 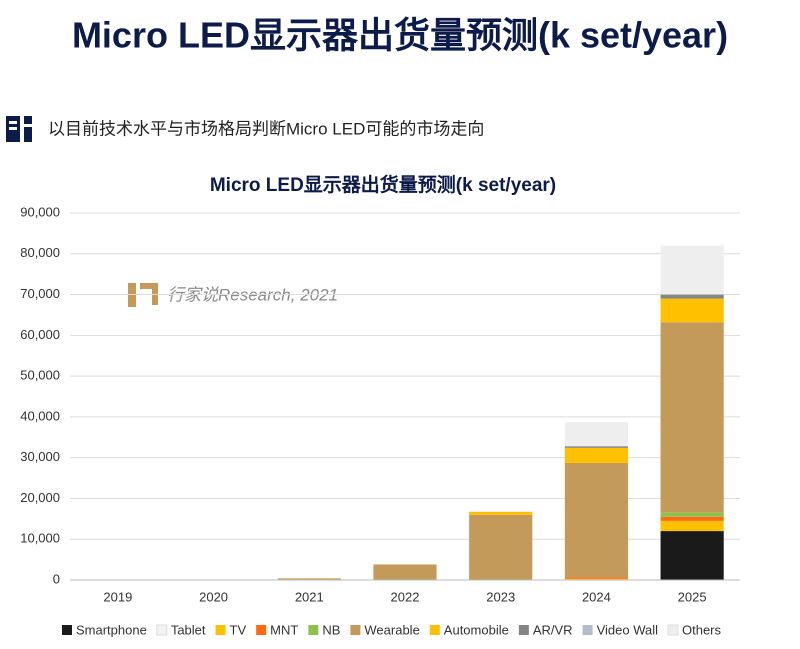 I want to click on x-tick-label: 2023, so click(x=500, y=596).